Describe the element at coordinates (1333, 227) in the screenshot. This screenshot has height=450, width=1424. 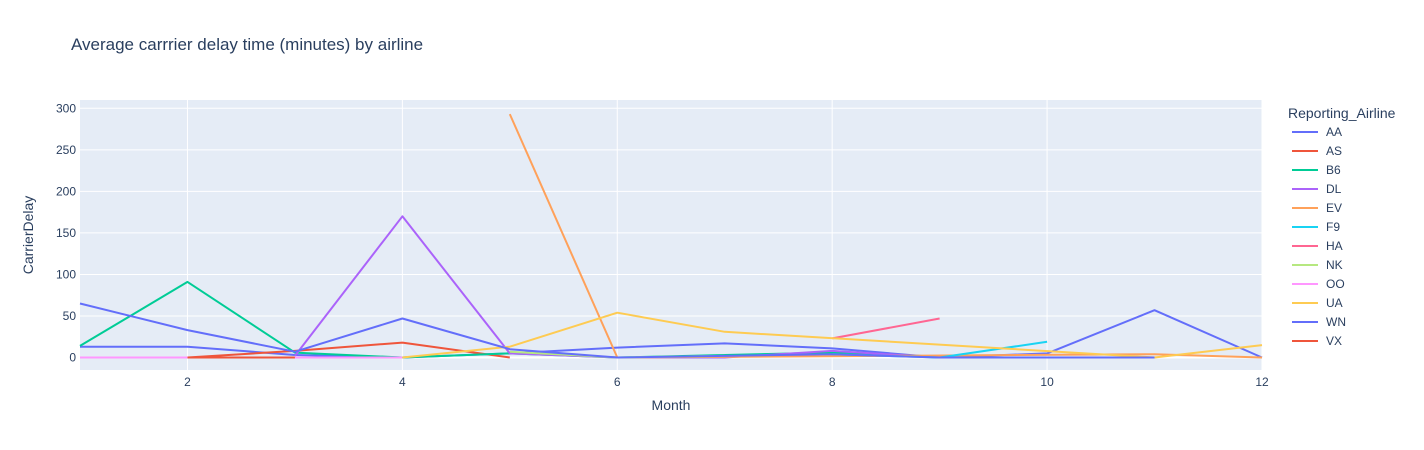
I see `legend-label: F9` at that location.